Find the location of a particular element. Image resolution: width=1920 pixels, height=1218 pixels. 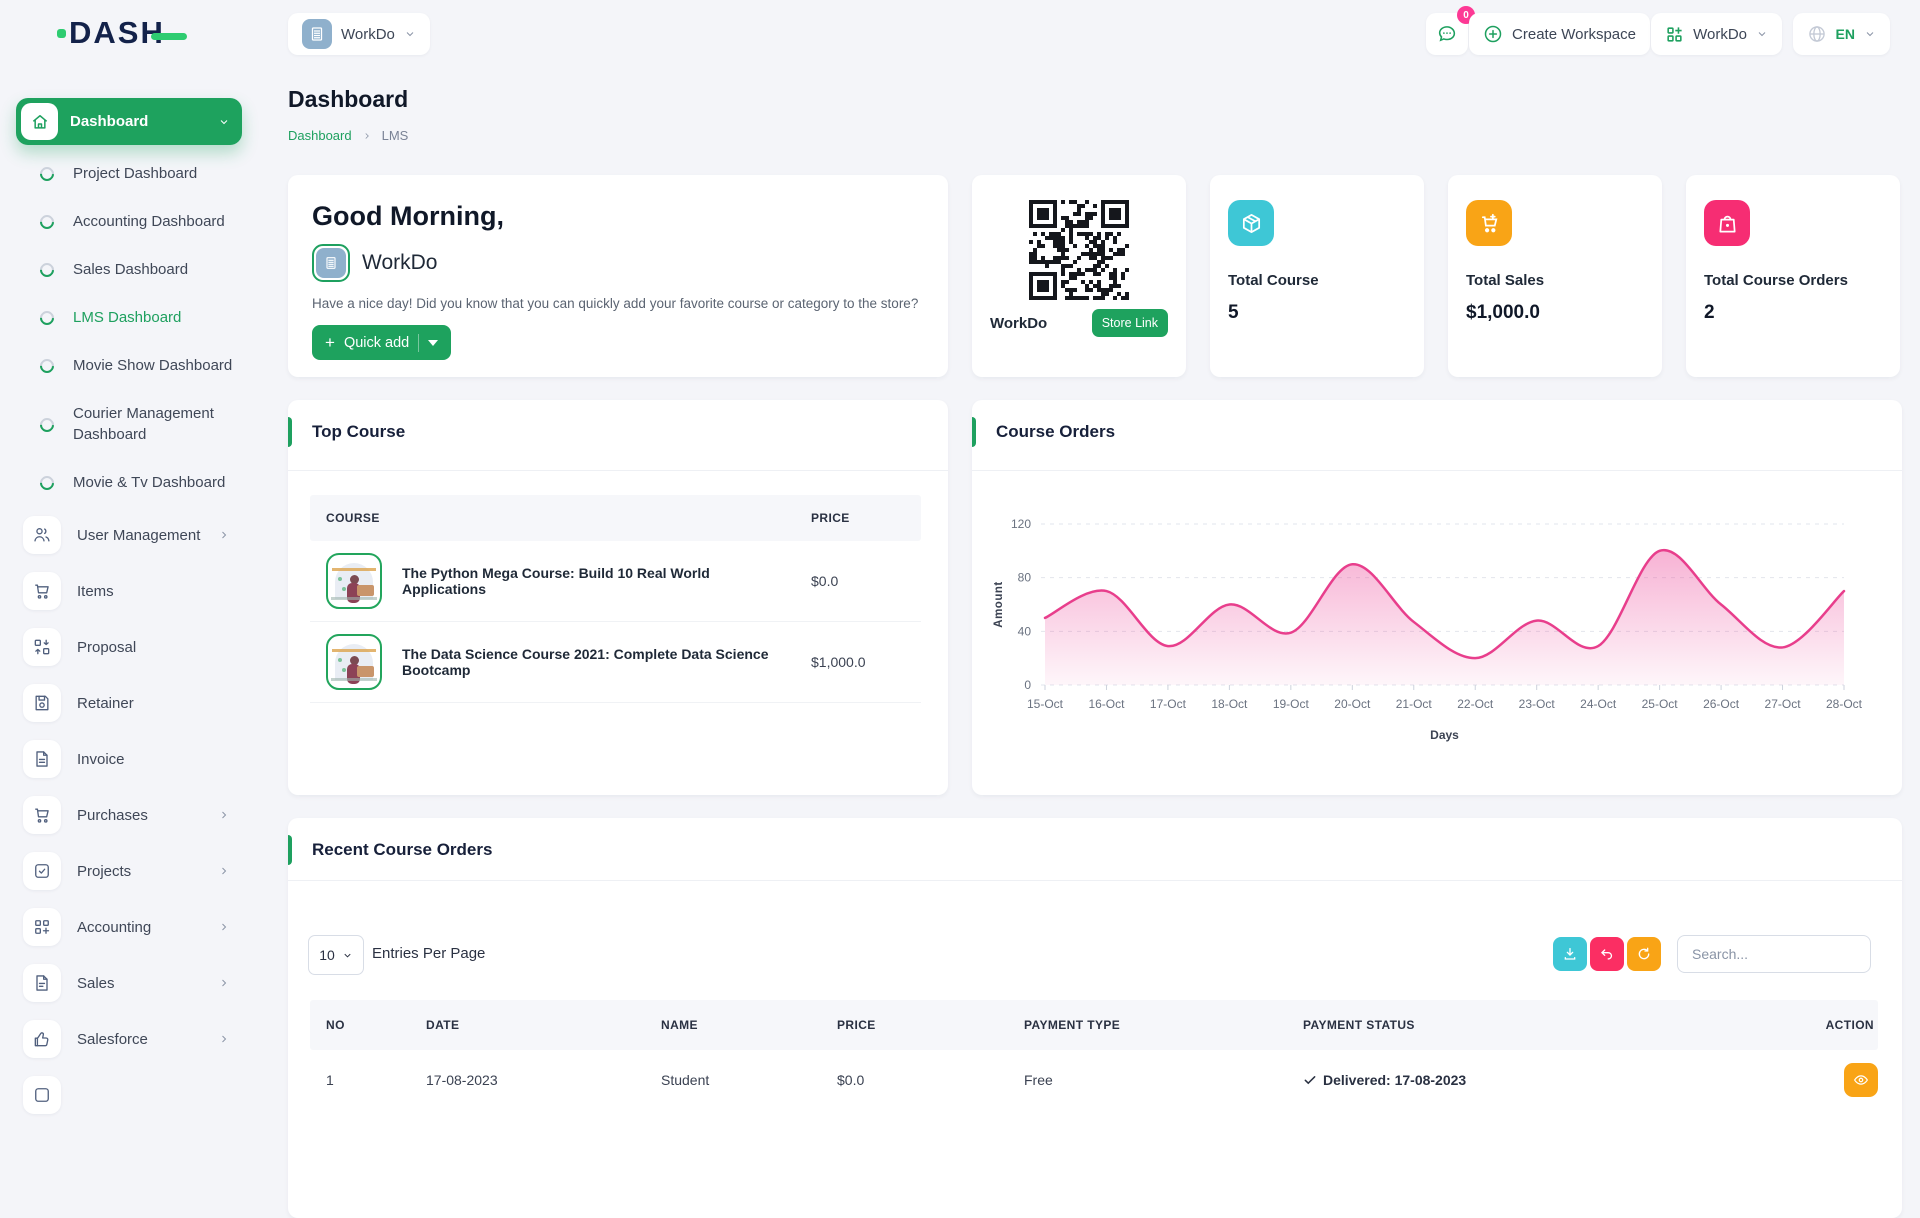

save-icon is located at coordinates (42, 703).